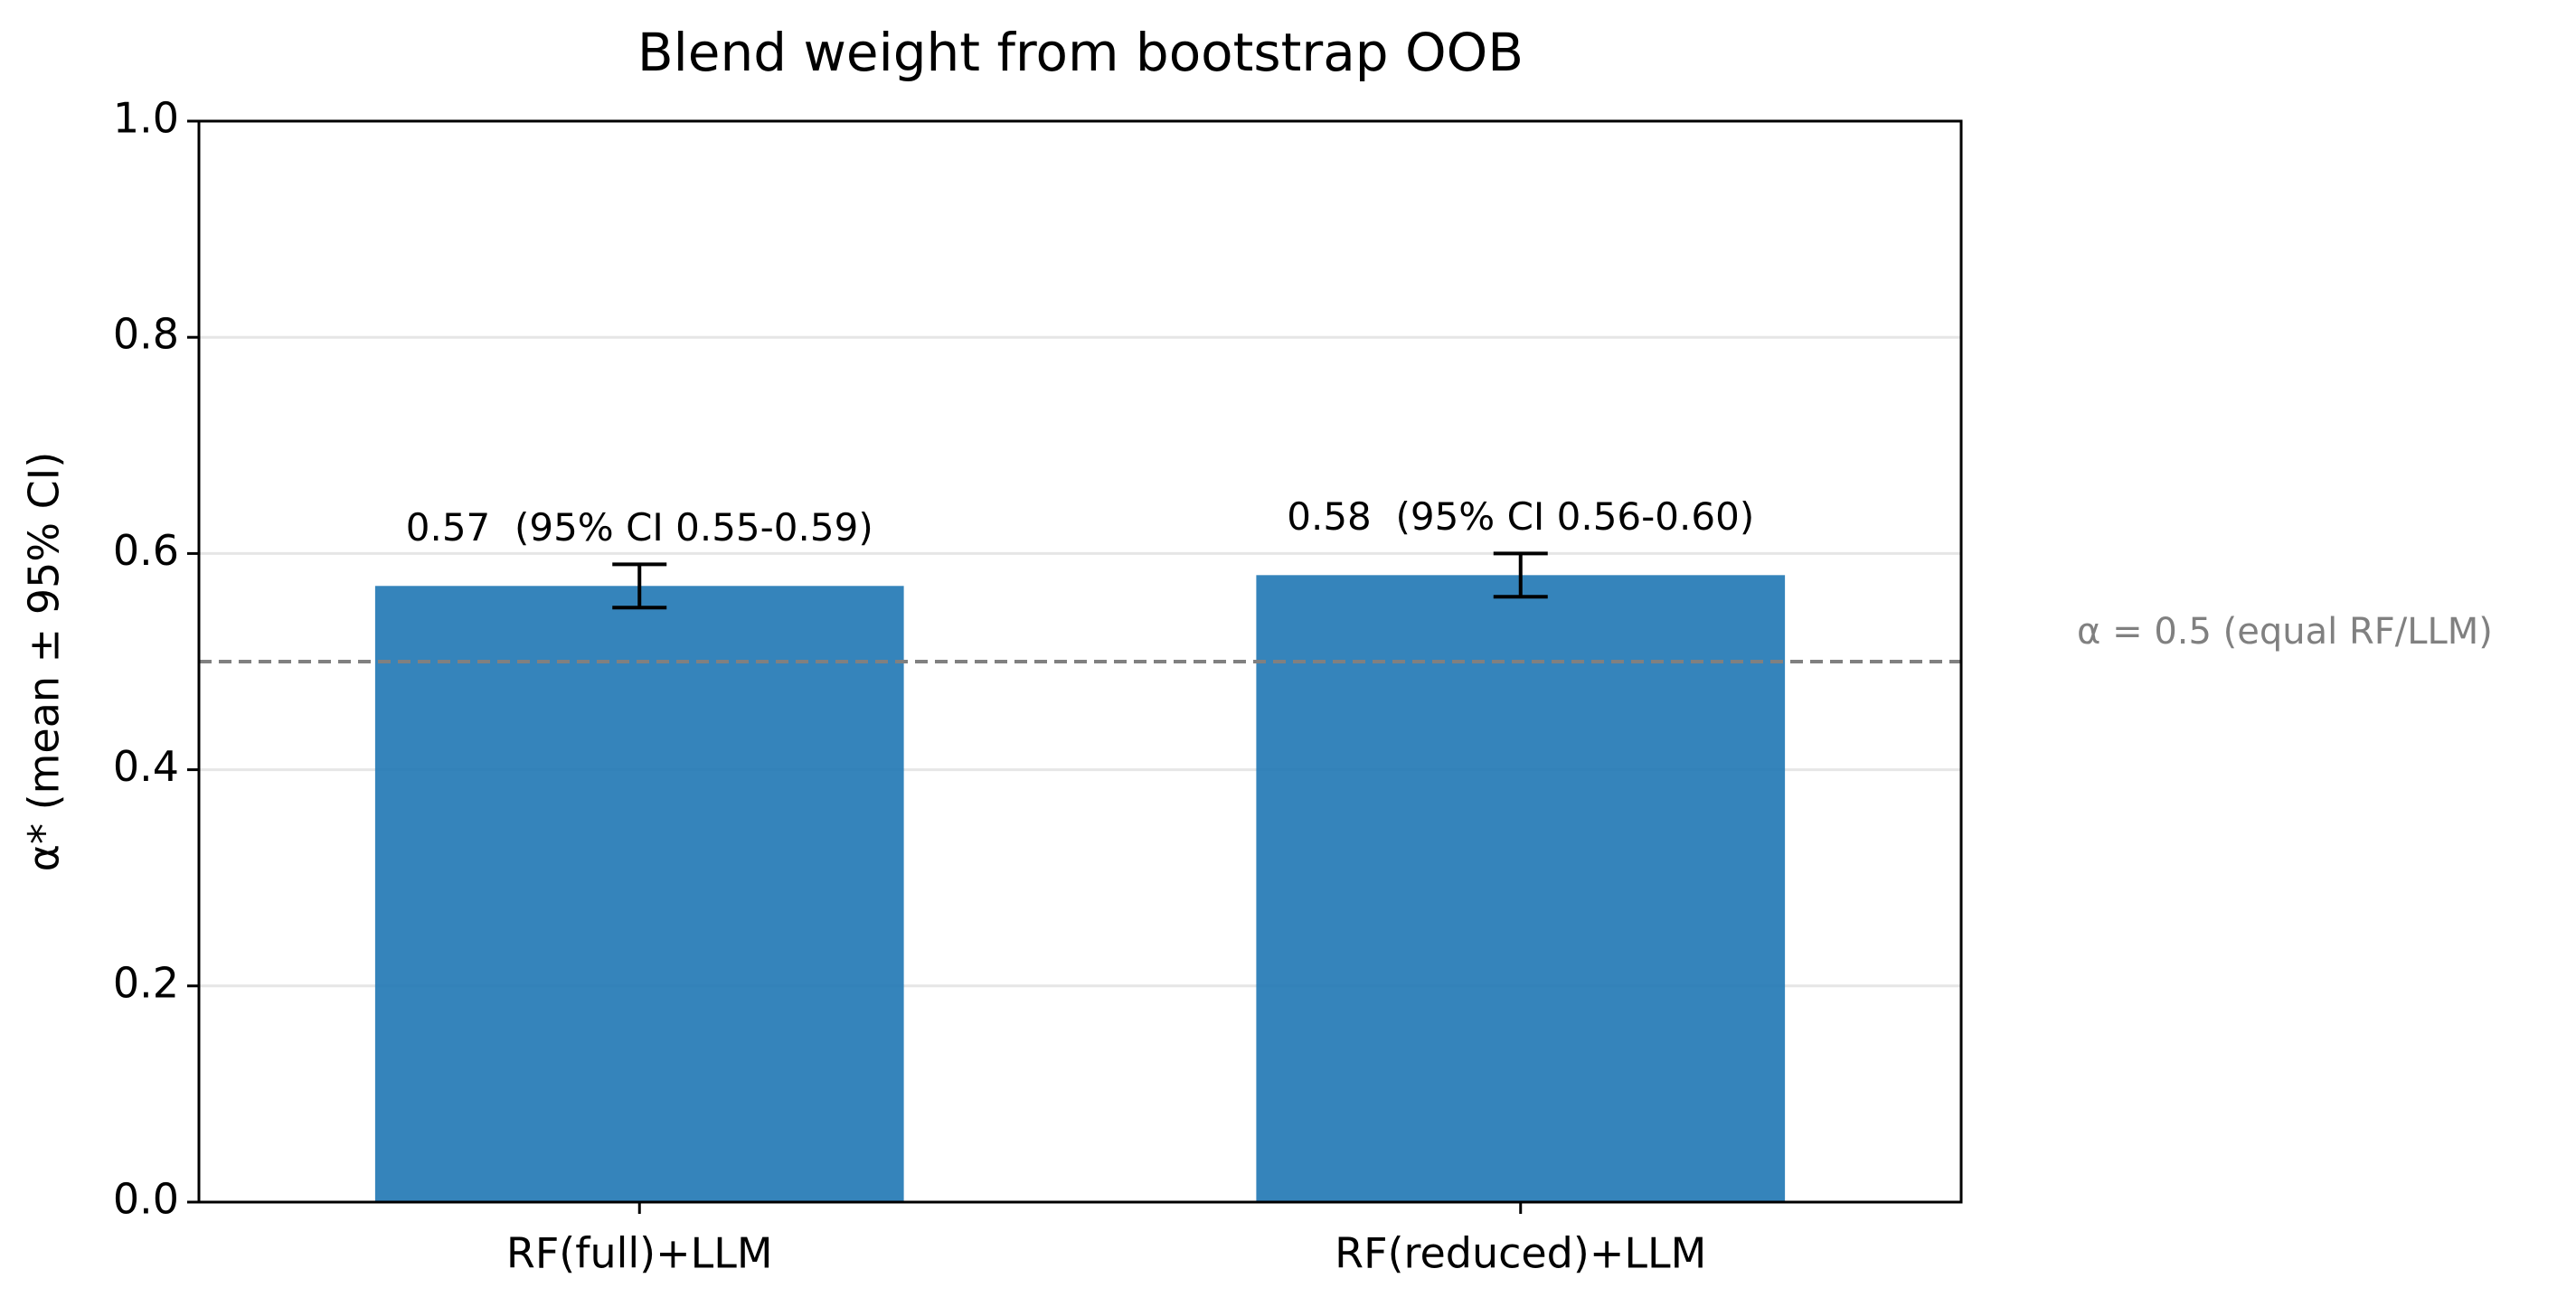  What do you see at coordinates (44, 662) in the screenshot?
I see `y-axis-label: α* (mean ± 95% CI)` at bounding box center [44, 662].